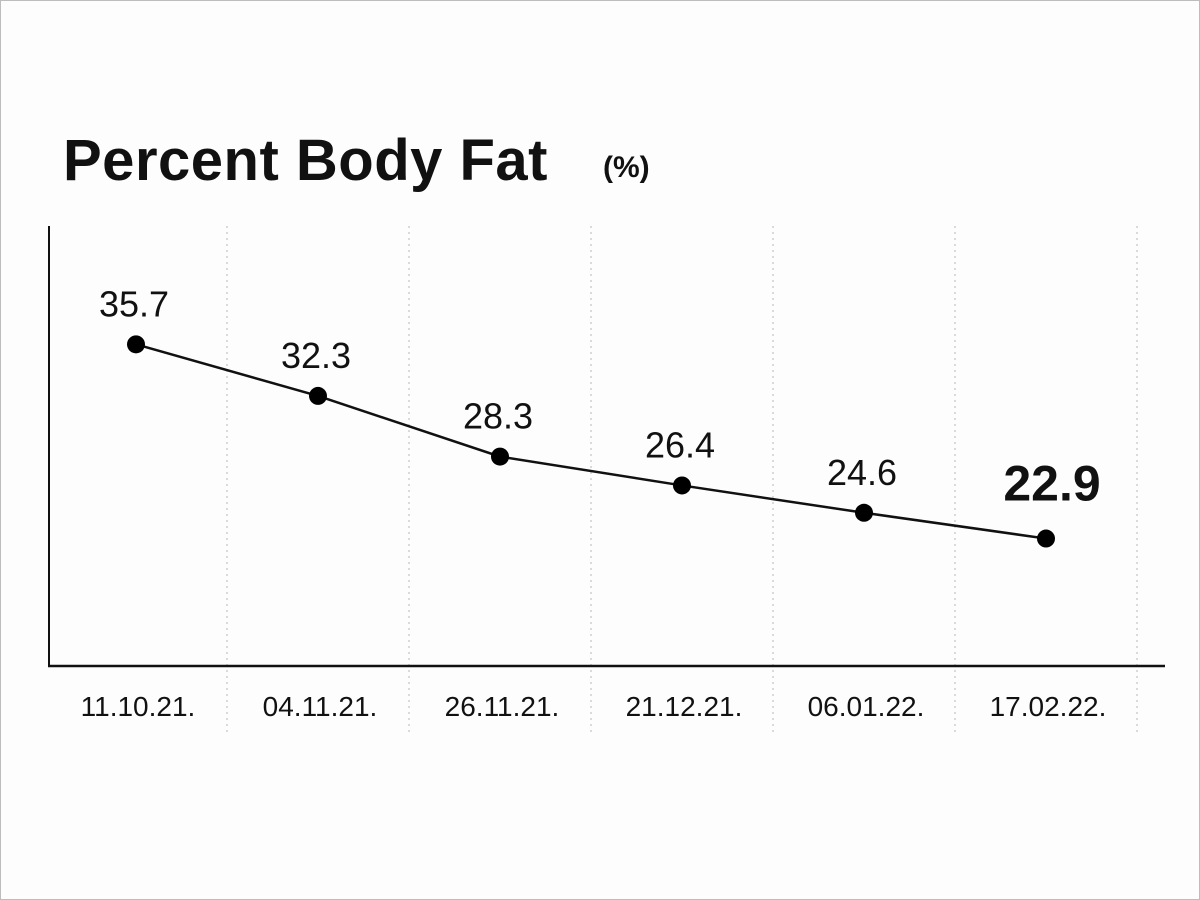  What do you see at coordinates (684, 706) in the screenshot?
I see `x-tick-label: 21.12.21.` at bounding box center [684, 706].